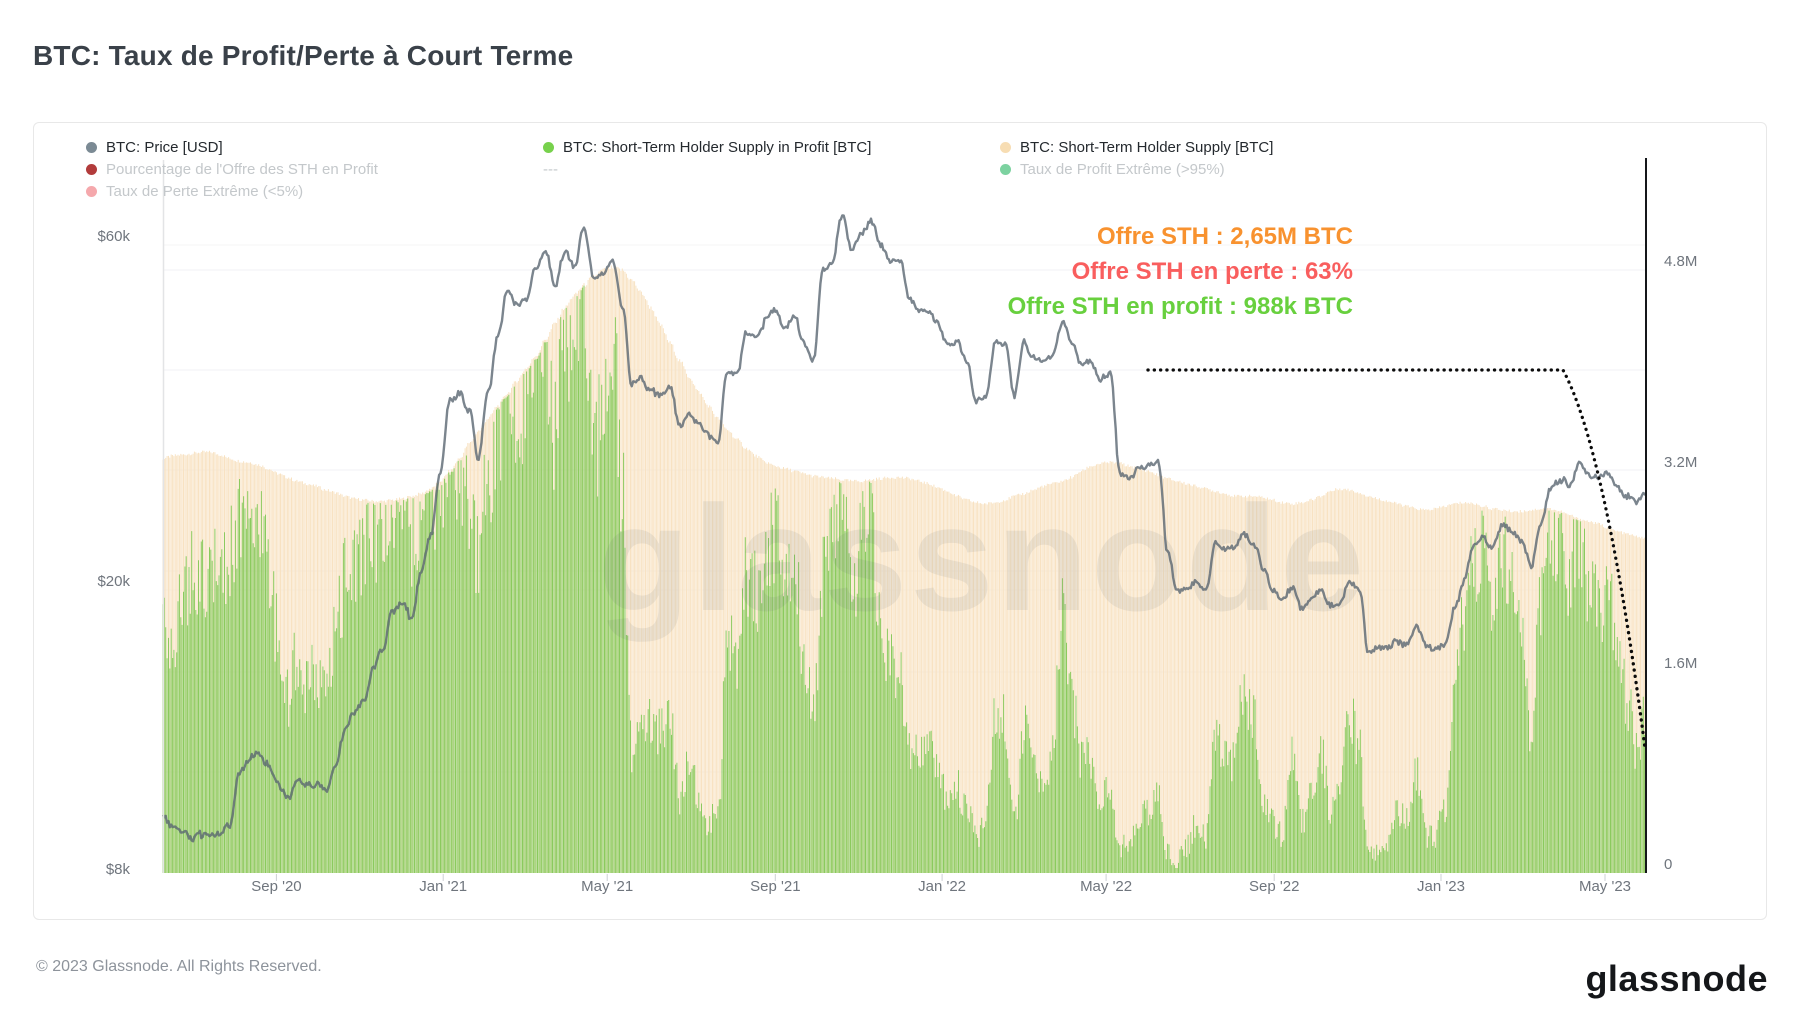 Image resolution: width=1800 pixels, height=1013 pixels. I want to click on annotation-sth-supply-loss: Offre STH en perte : 63%, so click(1212, 271).